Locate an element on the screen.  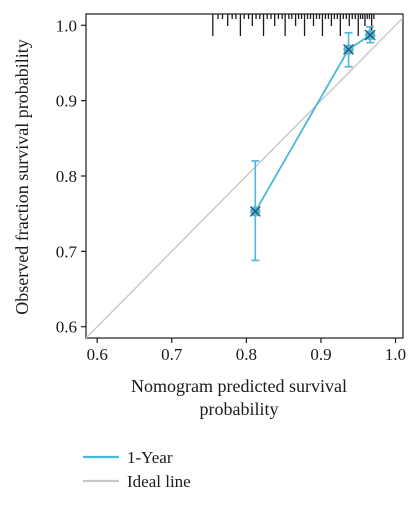
y-axis: 0.6 0.7 0.8 0.9 1.0 is located at coordinates (71, 176).